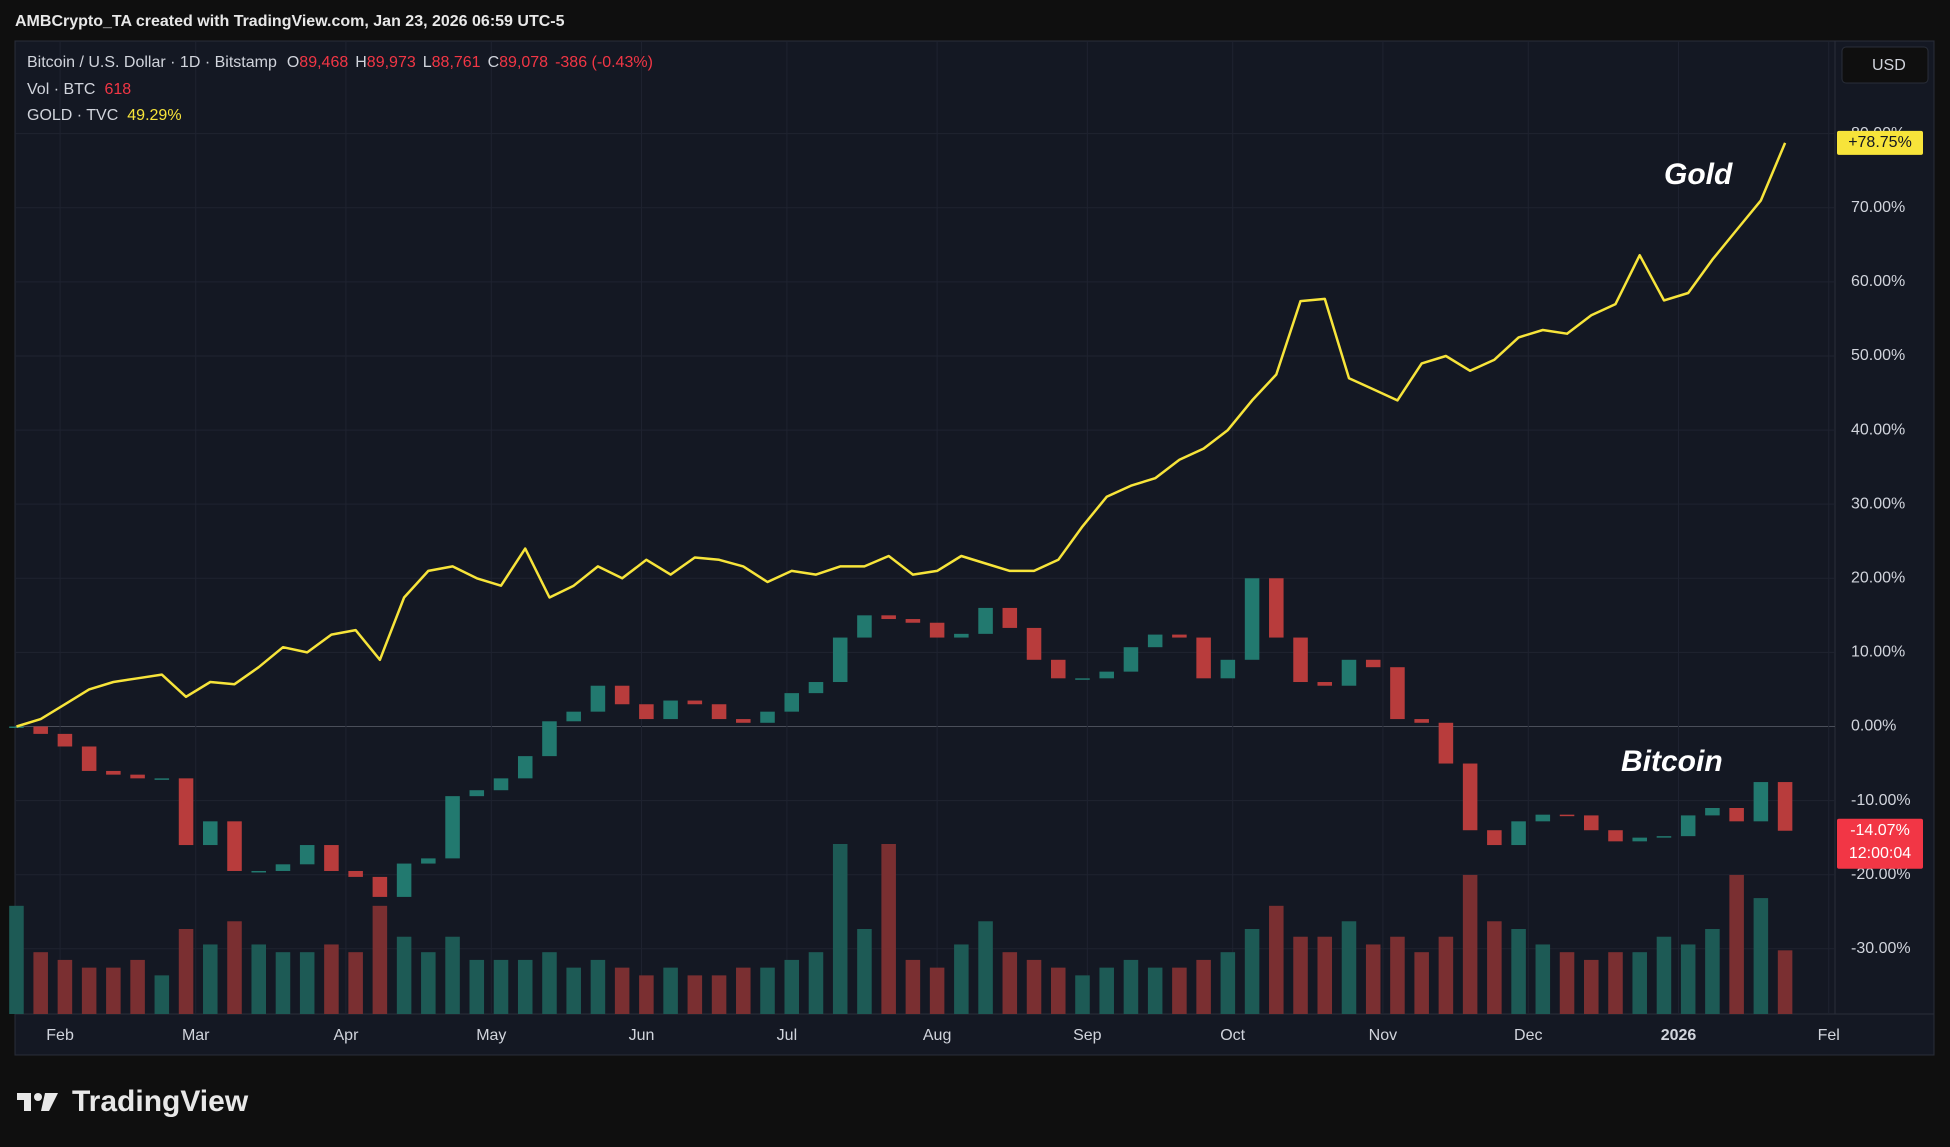 The image size is (1950, 1147). Describe the element at coordinates (491, 1035) in the screenshot. I see `x-tick-label: May` at that location.